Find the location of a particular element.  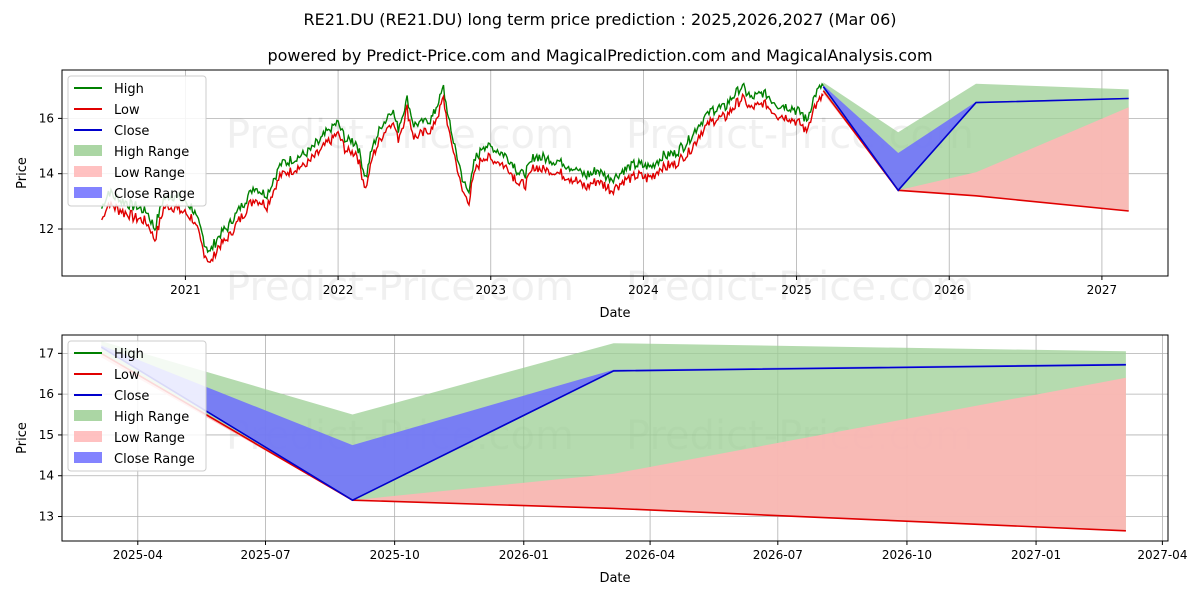

x-tick-label: 2023 is located at coordinates (490, 290).